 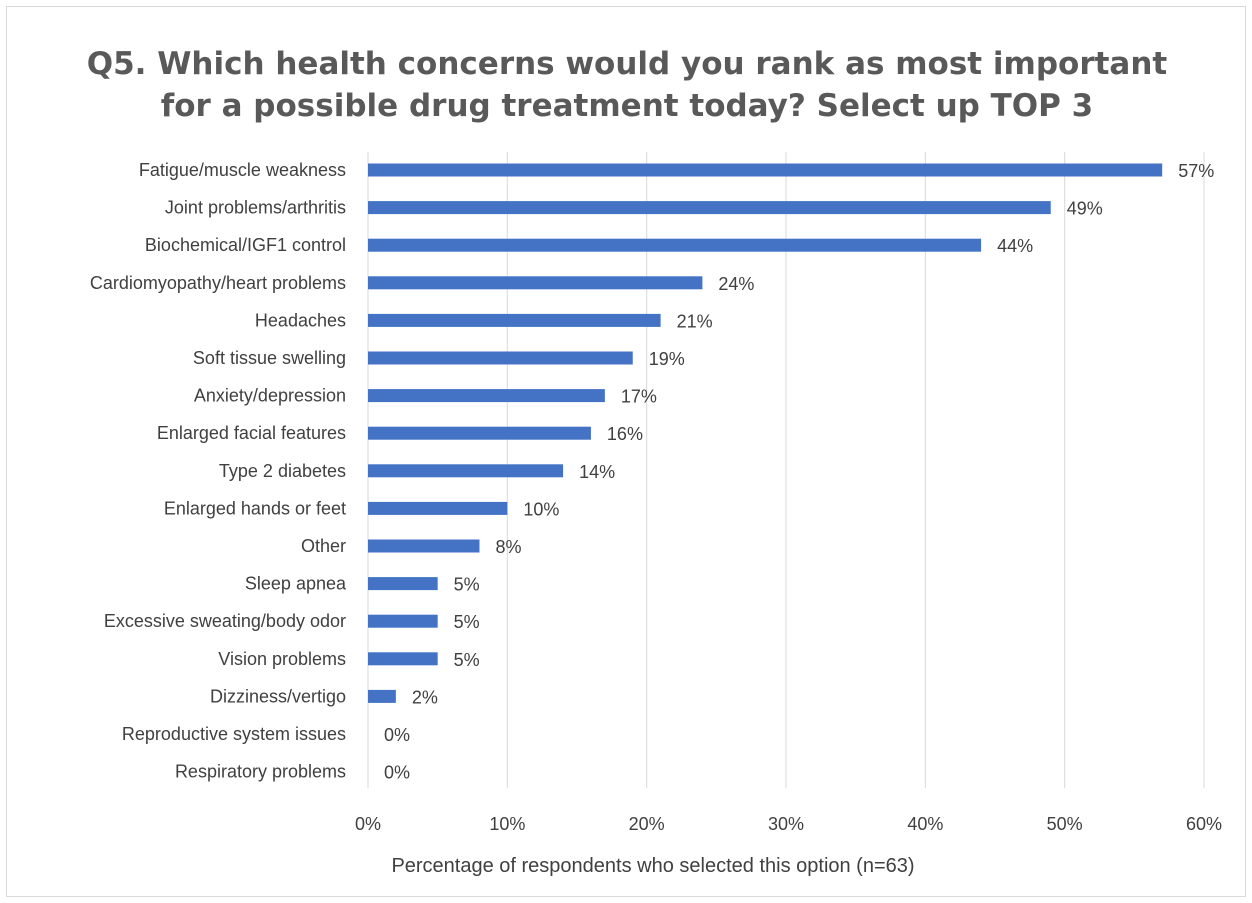 What do you see at coordinates (282, 659) in the screenshot?
I see `category-label: Vision problems` at bounding box center [282, 659].